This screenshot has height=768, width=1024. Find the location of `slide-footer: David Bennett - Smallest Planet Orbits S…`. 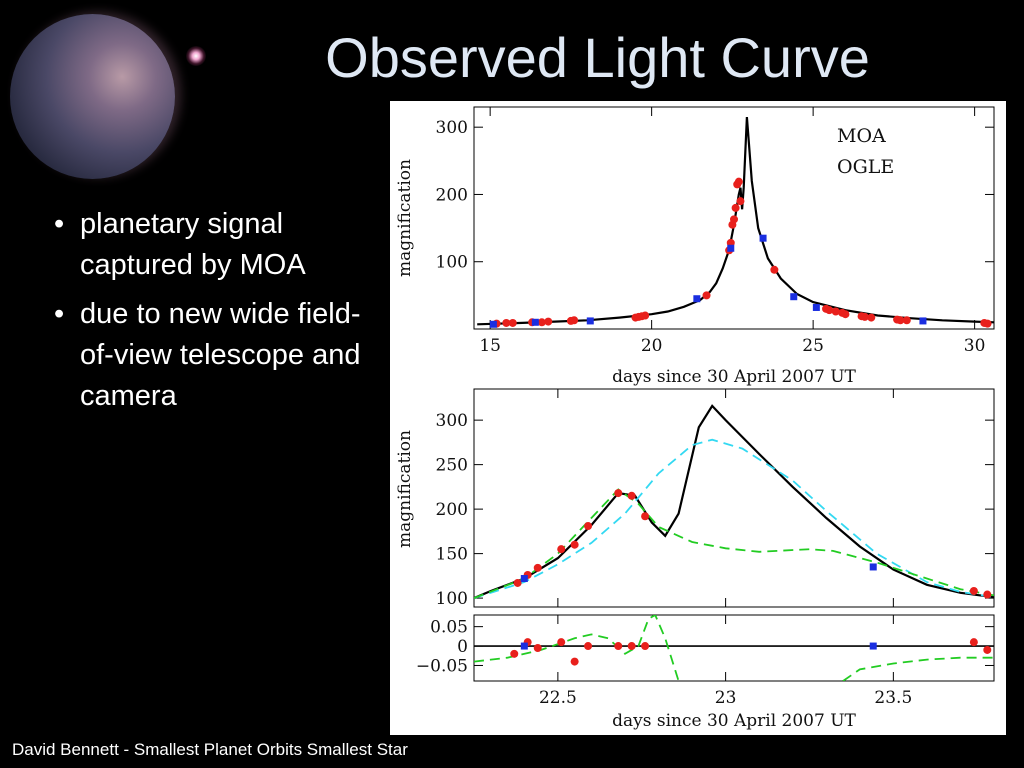

slide-footer: David Bennett - Smallest Planet Orbits S… is located at coordinates (210, 749).